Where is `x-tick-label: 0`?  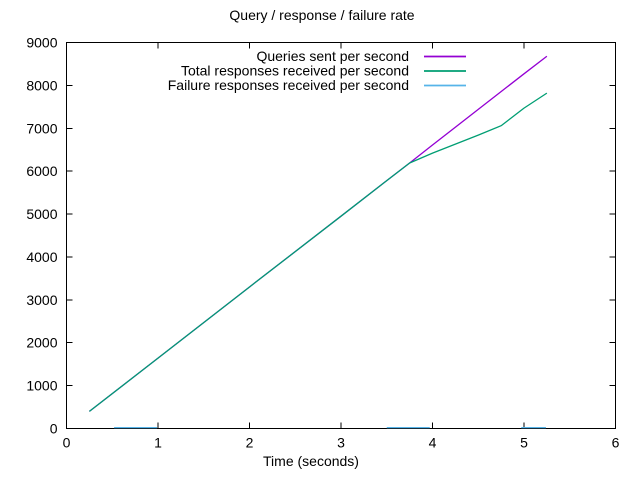 x-tick-label: 0 is located at coordinates (67, 443).